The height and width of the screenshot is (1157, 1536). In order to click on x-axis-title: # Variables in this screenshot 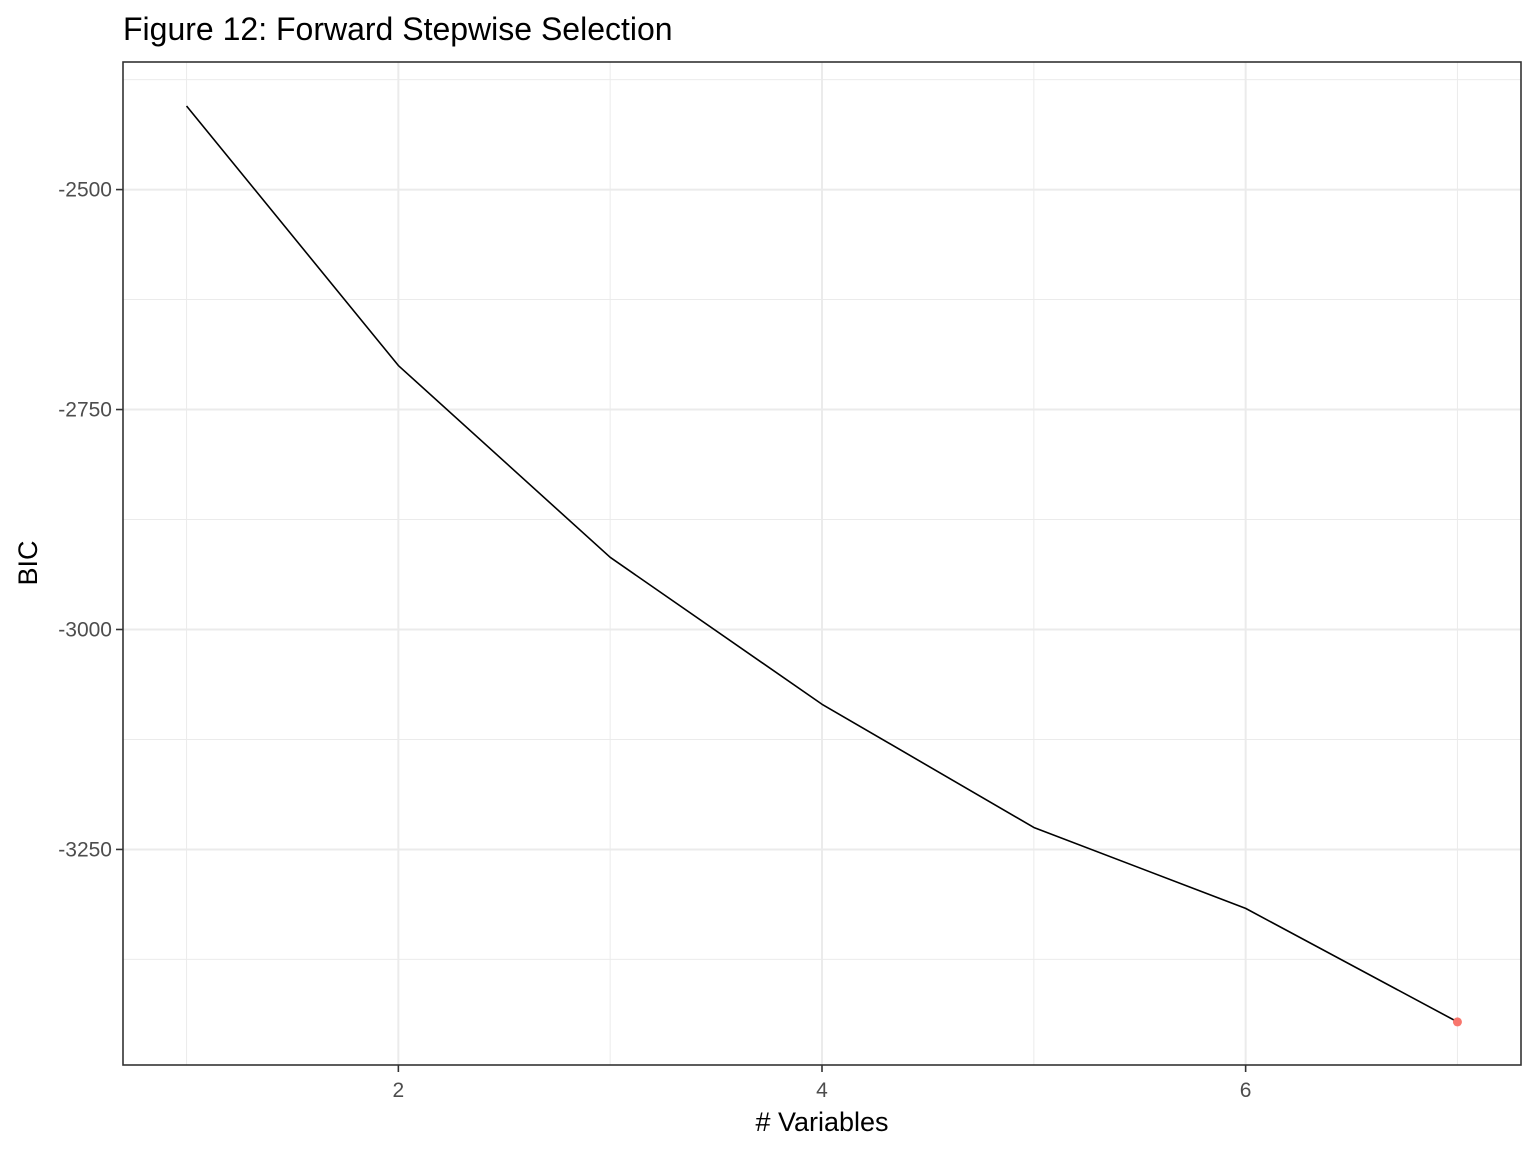, I will do `click(821, 1122)`.